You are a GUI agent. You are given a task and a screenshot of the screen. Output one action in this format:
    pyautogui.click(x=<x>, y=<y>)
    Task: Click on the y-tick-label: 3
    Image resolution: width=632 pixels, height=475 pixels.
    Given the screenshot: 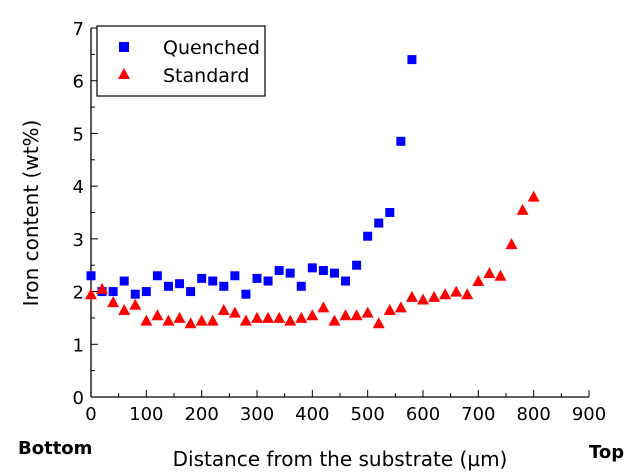 What is the action you would take?
    pyautogui.click(x=78, y=240)
    